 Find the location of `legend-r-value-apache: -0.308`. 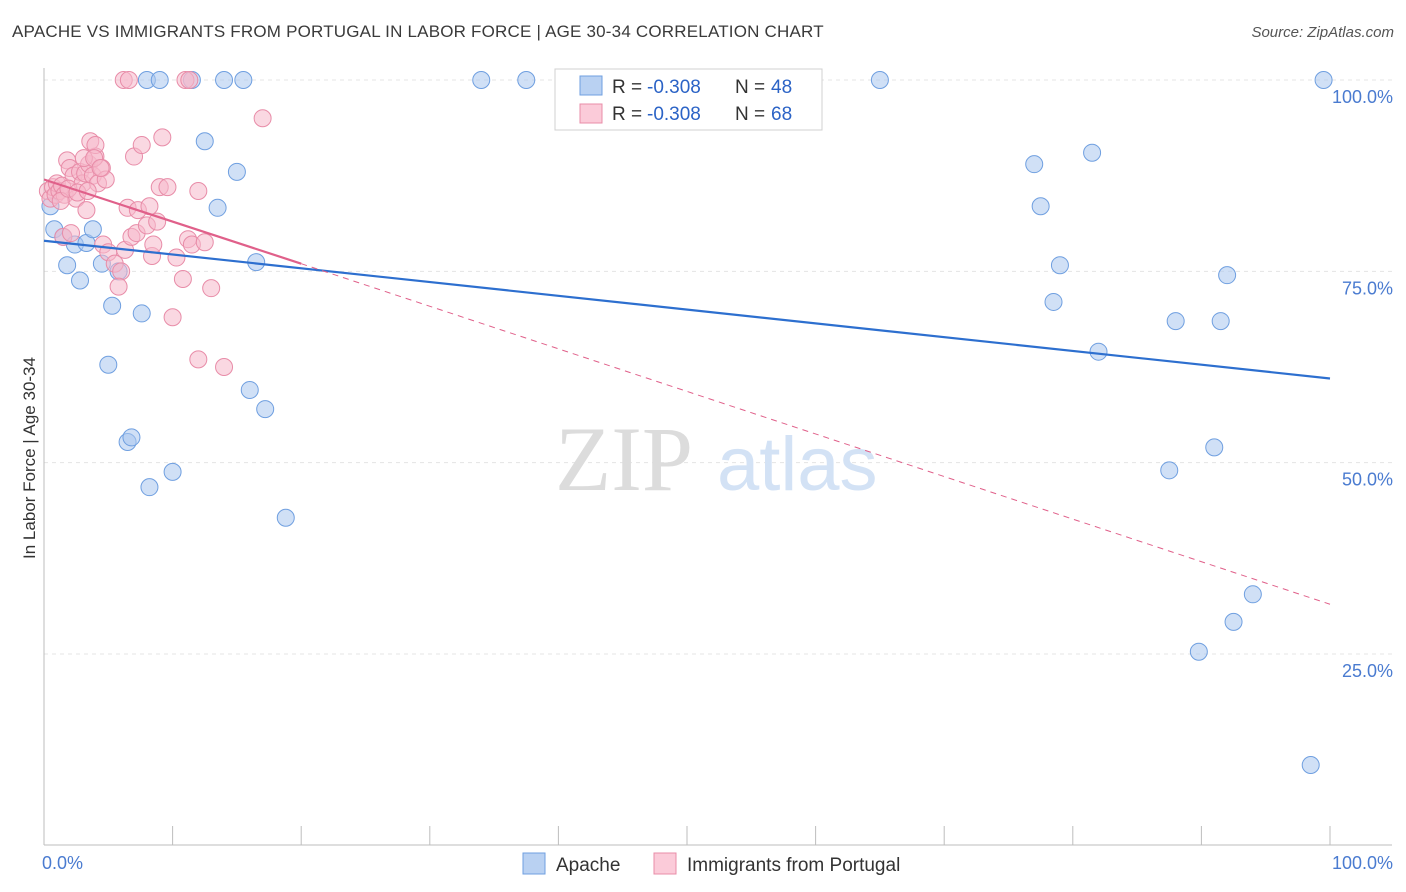

legend-r-value-apache: -0.308 is located at coordinates (674, 87).